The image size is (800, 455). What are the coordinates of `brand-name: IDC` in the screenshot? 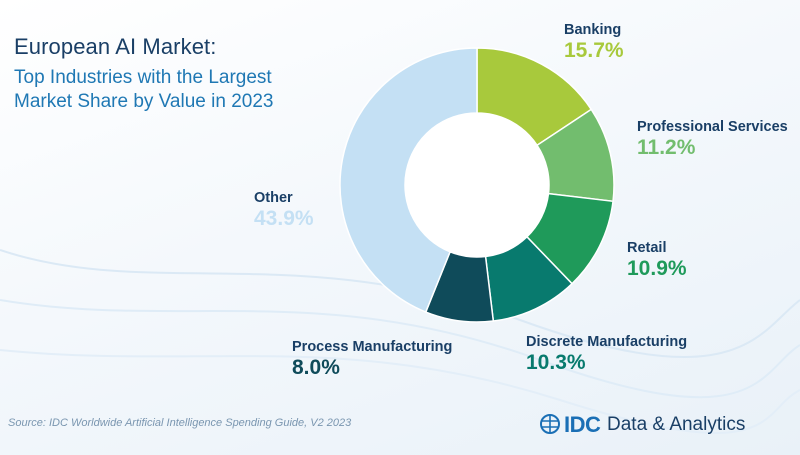 It's located at (582, 424).